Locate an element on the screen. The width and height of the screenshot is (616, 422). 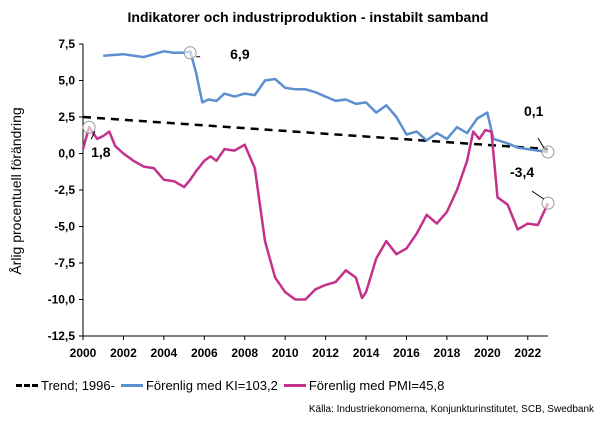
legend-label-trend: Trend; 1996- is located at coordinates (78, 385).